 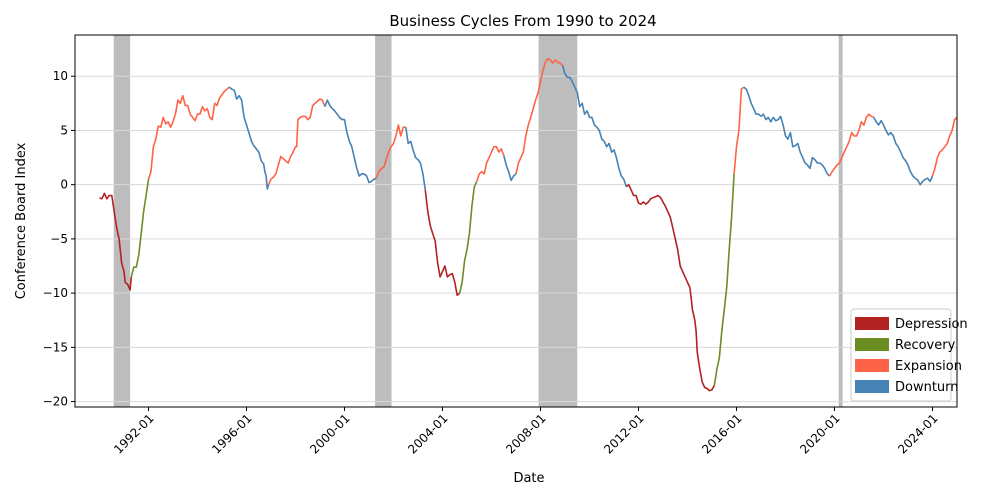 I want to click on legend-label: Recovery, so click(x=925, y=345).